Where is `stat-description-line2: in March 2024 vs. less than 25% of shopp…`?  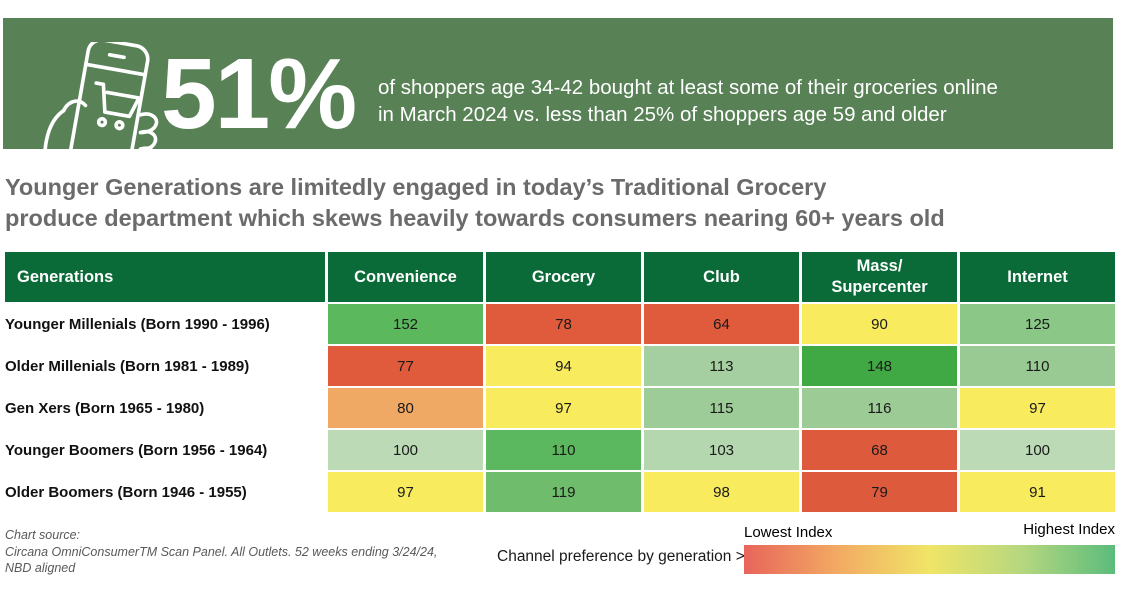
stat-description-line2: in March 2024 vs. less than 25% of shopp… is located at coordinates (662, 114).